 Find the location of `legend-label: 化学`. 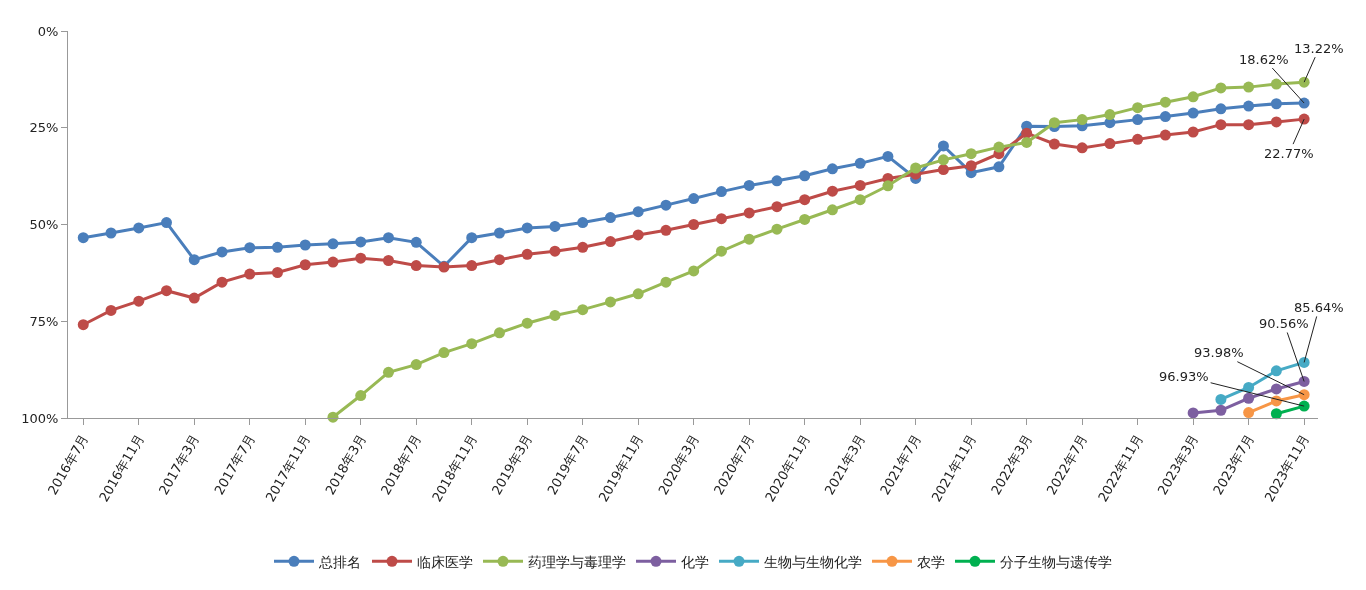

legend-label: 化学 is located at coordinates (695, 561).